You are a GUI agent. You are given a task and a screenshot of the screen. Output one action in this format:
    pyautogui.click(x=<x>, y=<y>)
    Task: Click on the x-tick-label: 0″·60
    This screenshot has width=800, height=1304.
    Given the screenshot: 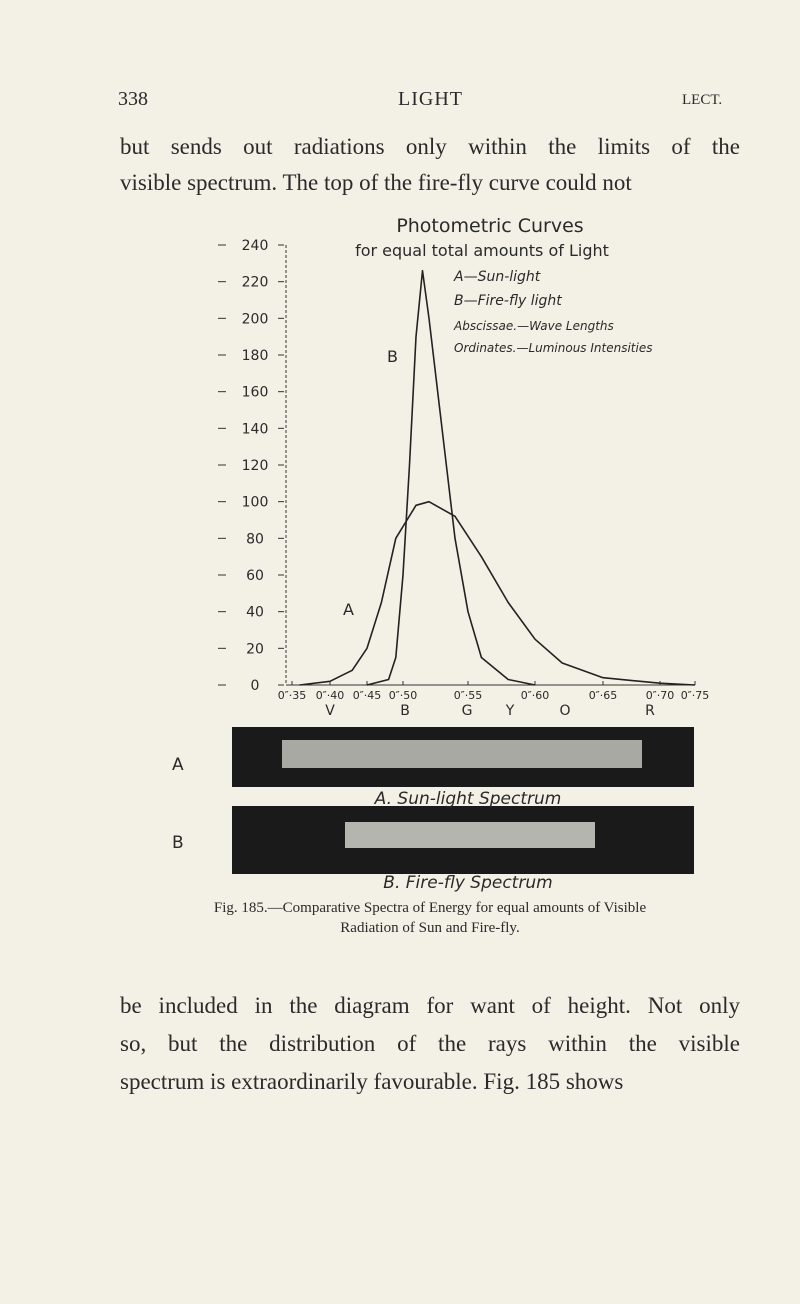 What is the action you would take?
    pyautogui.click(x=535, y=695)
    